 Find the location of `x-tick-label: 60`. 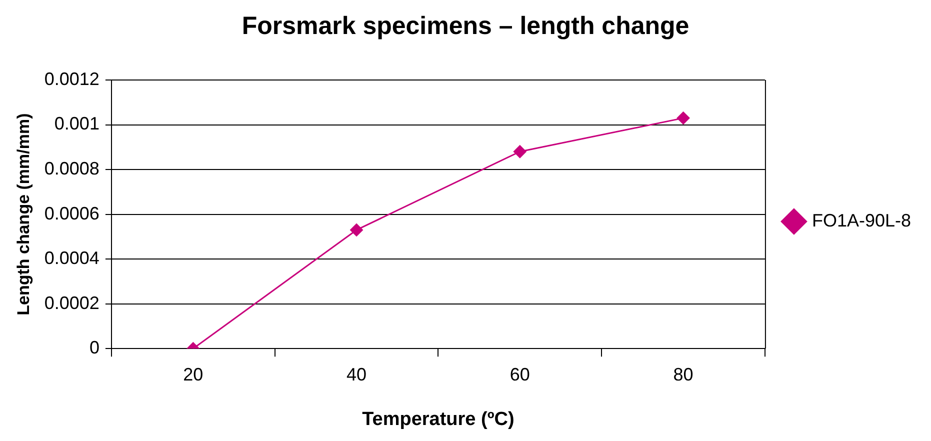

x-tick-label: 60 is located at coordinates (520, 374).